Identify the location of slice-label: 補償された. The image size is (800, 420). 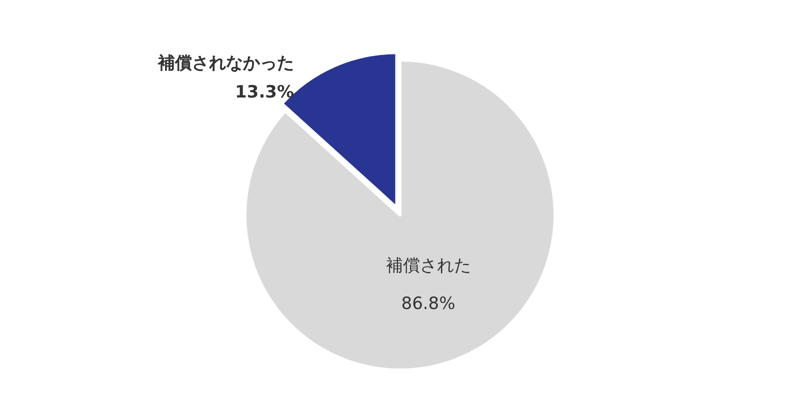
(428, 266).